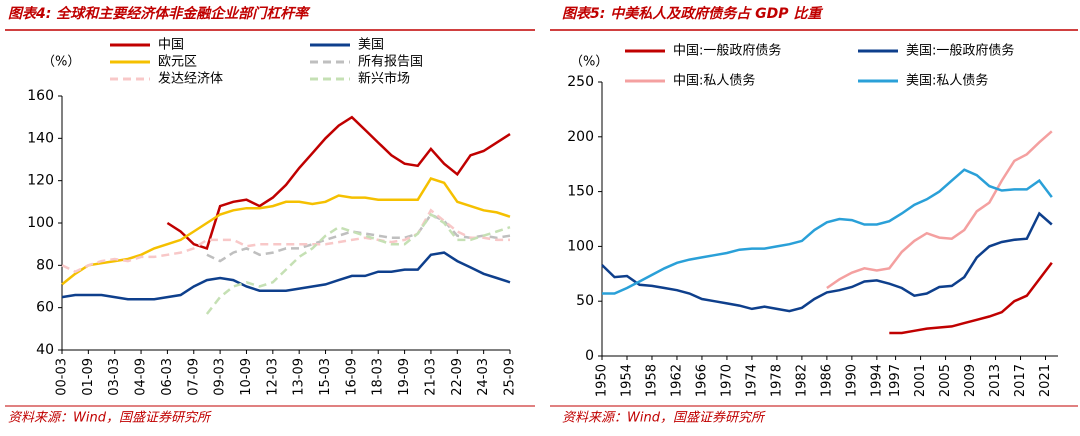 This screenshot has width=1080, height=436. What do you see at coordinates (40, 181) in the screenshot?
I see `y-tick-label: 120` at bounding box center [40, 181].